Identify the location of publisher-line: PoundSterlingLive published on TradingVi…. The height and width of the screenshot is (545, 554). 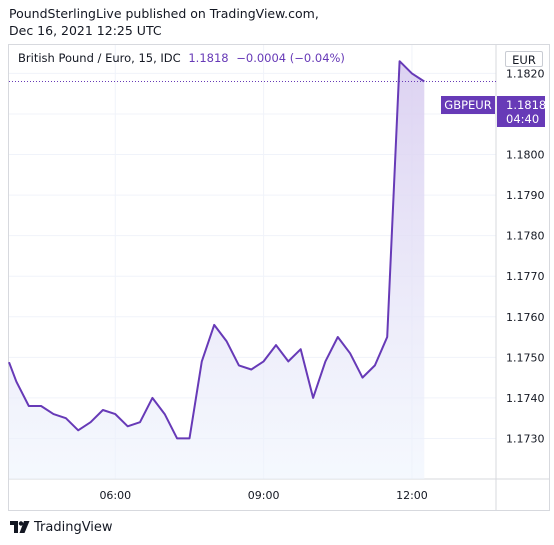
(164, 13).